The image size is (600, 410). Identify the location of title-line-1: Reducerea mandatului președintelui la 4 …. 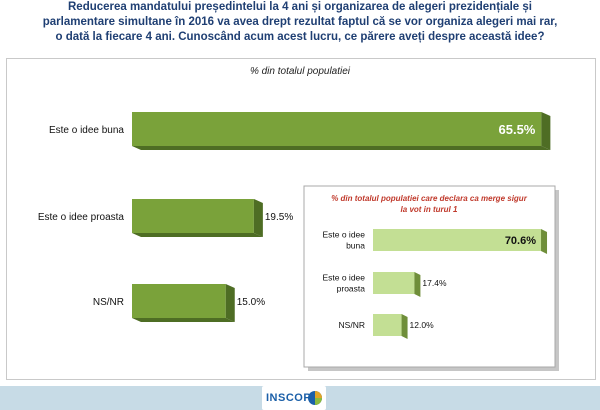
(300, 7).